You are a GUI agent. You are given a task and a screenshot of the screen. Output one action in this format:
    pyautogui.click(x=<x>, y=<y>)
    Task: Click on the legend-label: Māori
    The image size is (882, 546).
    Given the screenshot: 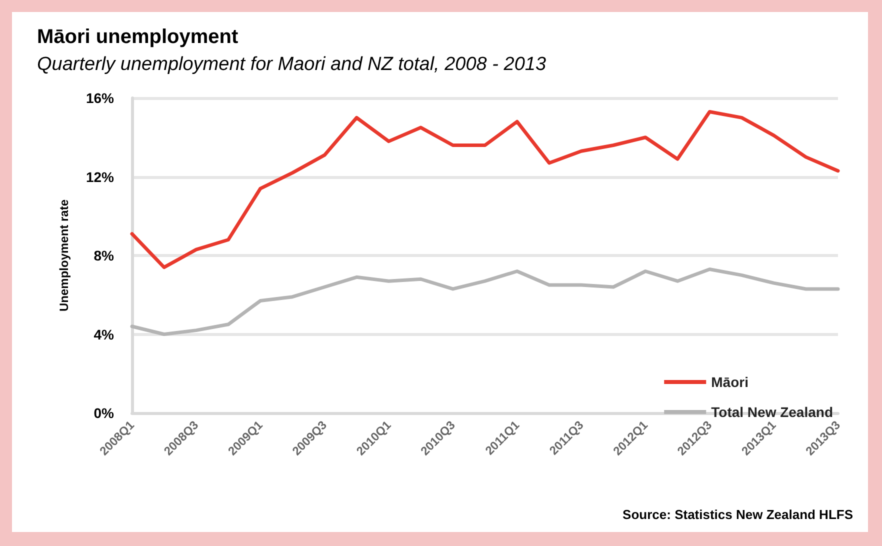 What is the action you would take?
    pyautogui.click(x=729, y=382)
    